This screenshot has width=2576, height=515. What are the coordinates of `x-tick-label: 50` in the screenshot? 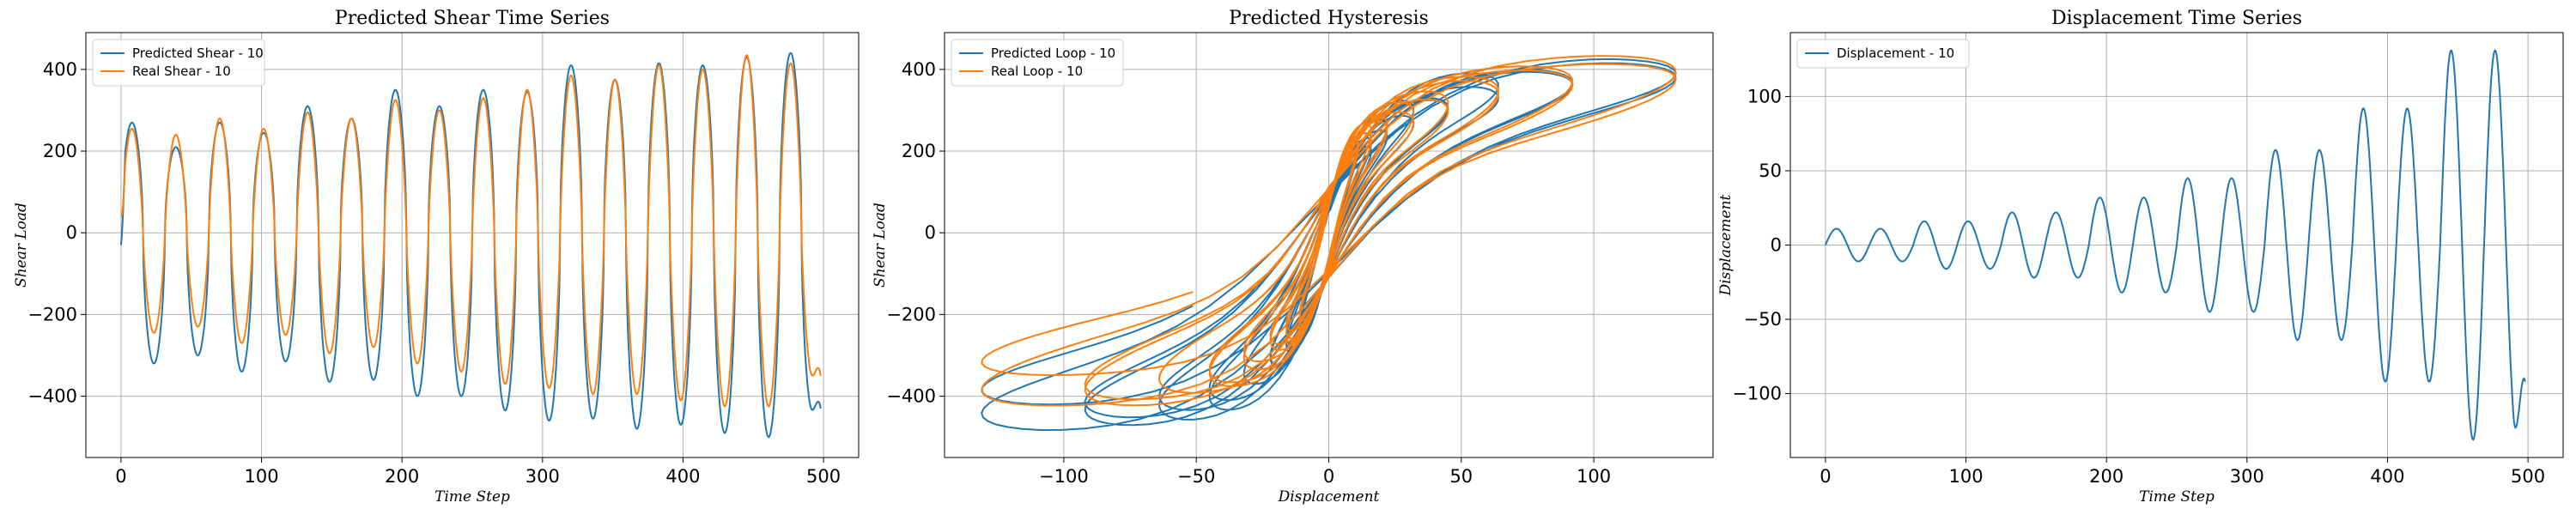 It's located at (1461, 476).